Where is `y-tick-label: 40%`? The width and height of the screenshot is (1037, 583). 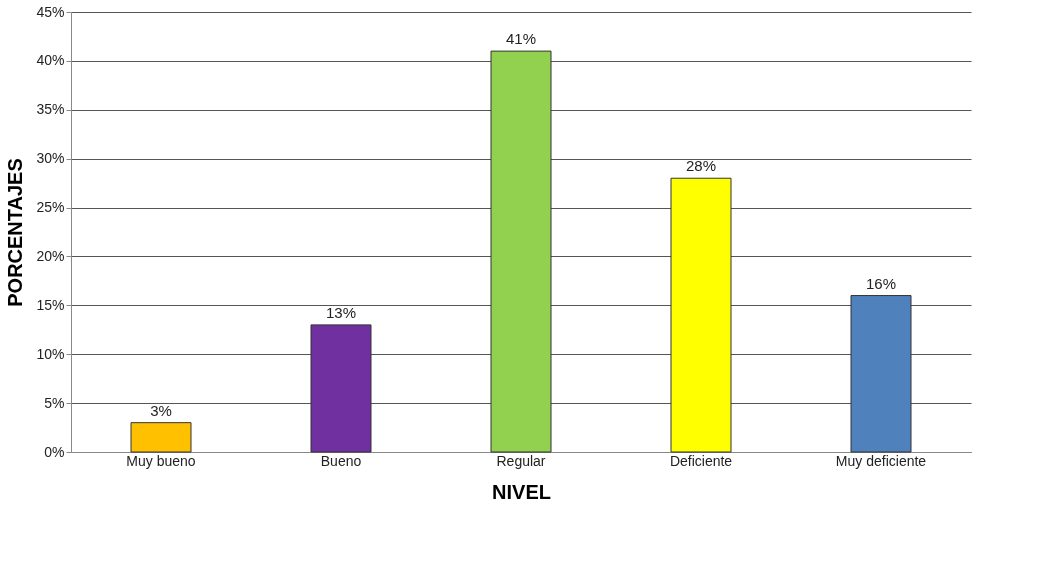 y-tick-label: 40% is located at coordinates (50, 60).